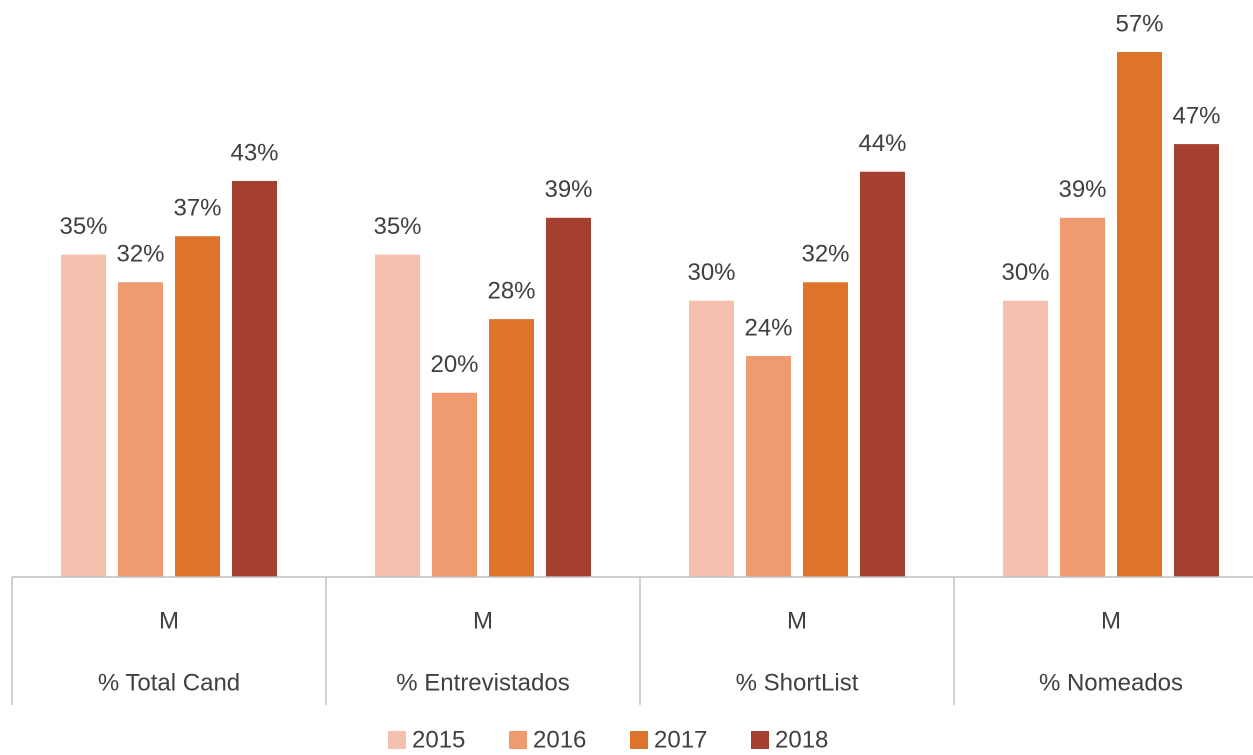 The image size is (1253, 755). What do you see at coordinates (801, 739) in the screenshot?
I see `legend-label: 2018` at bounding box center [801, 739].